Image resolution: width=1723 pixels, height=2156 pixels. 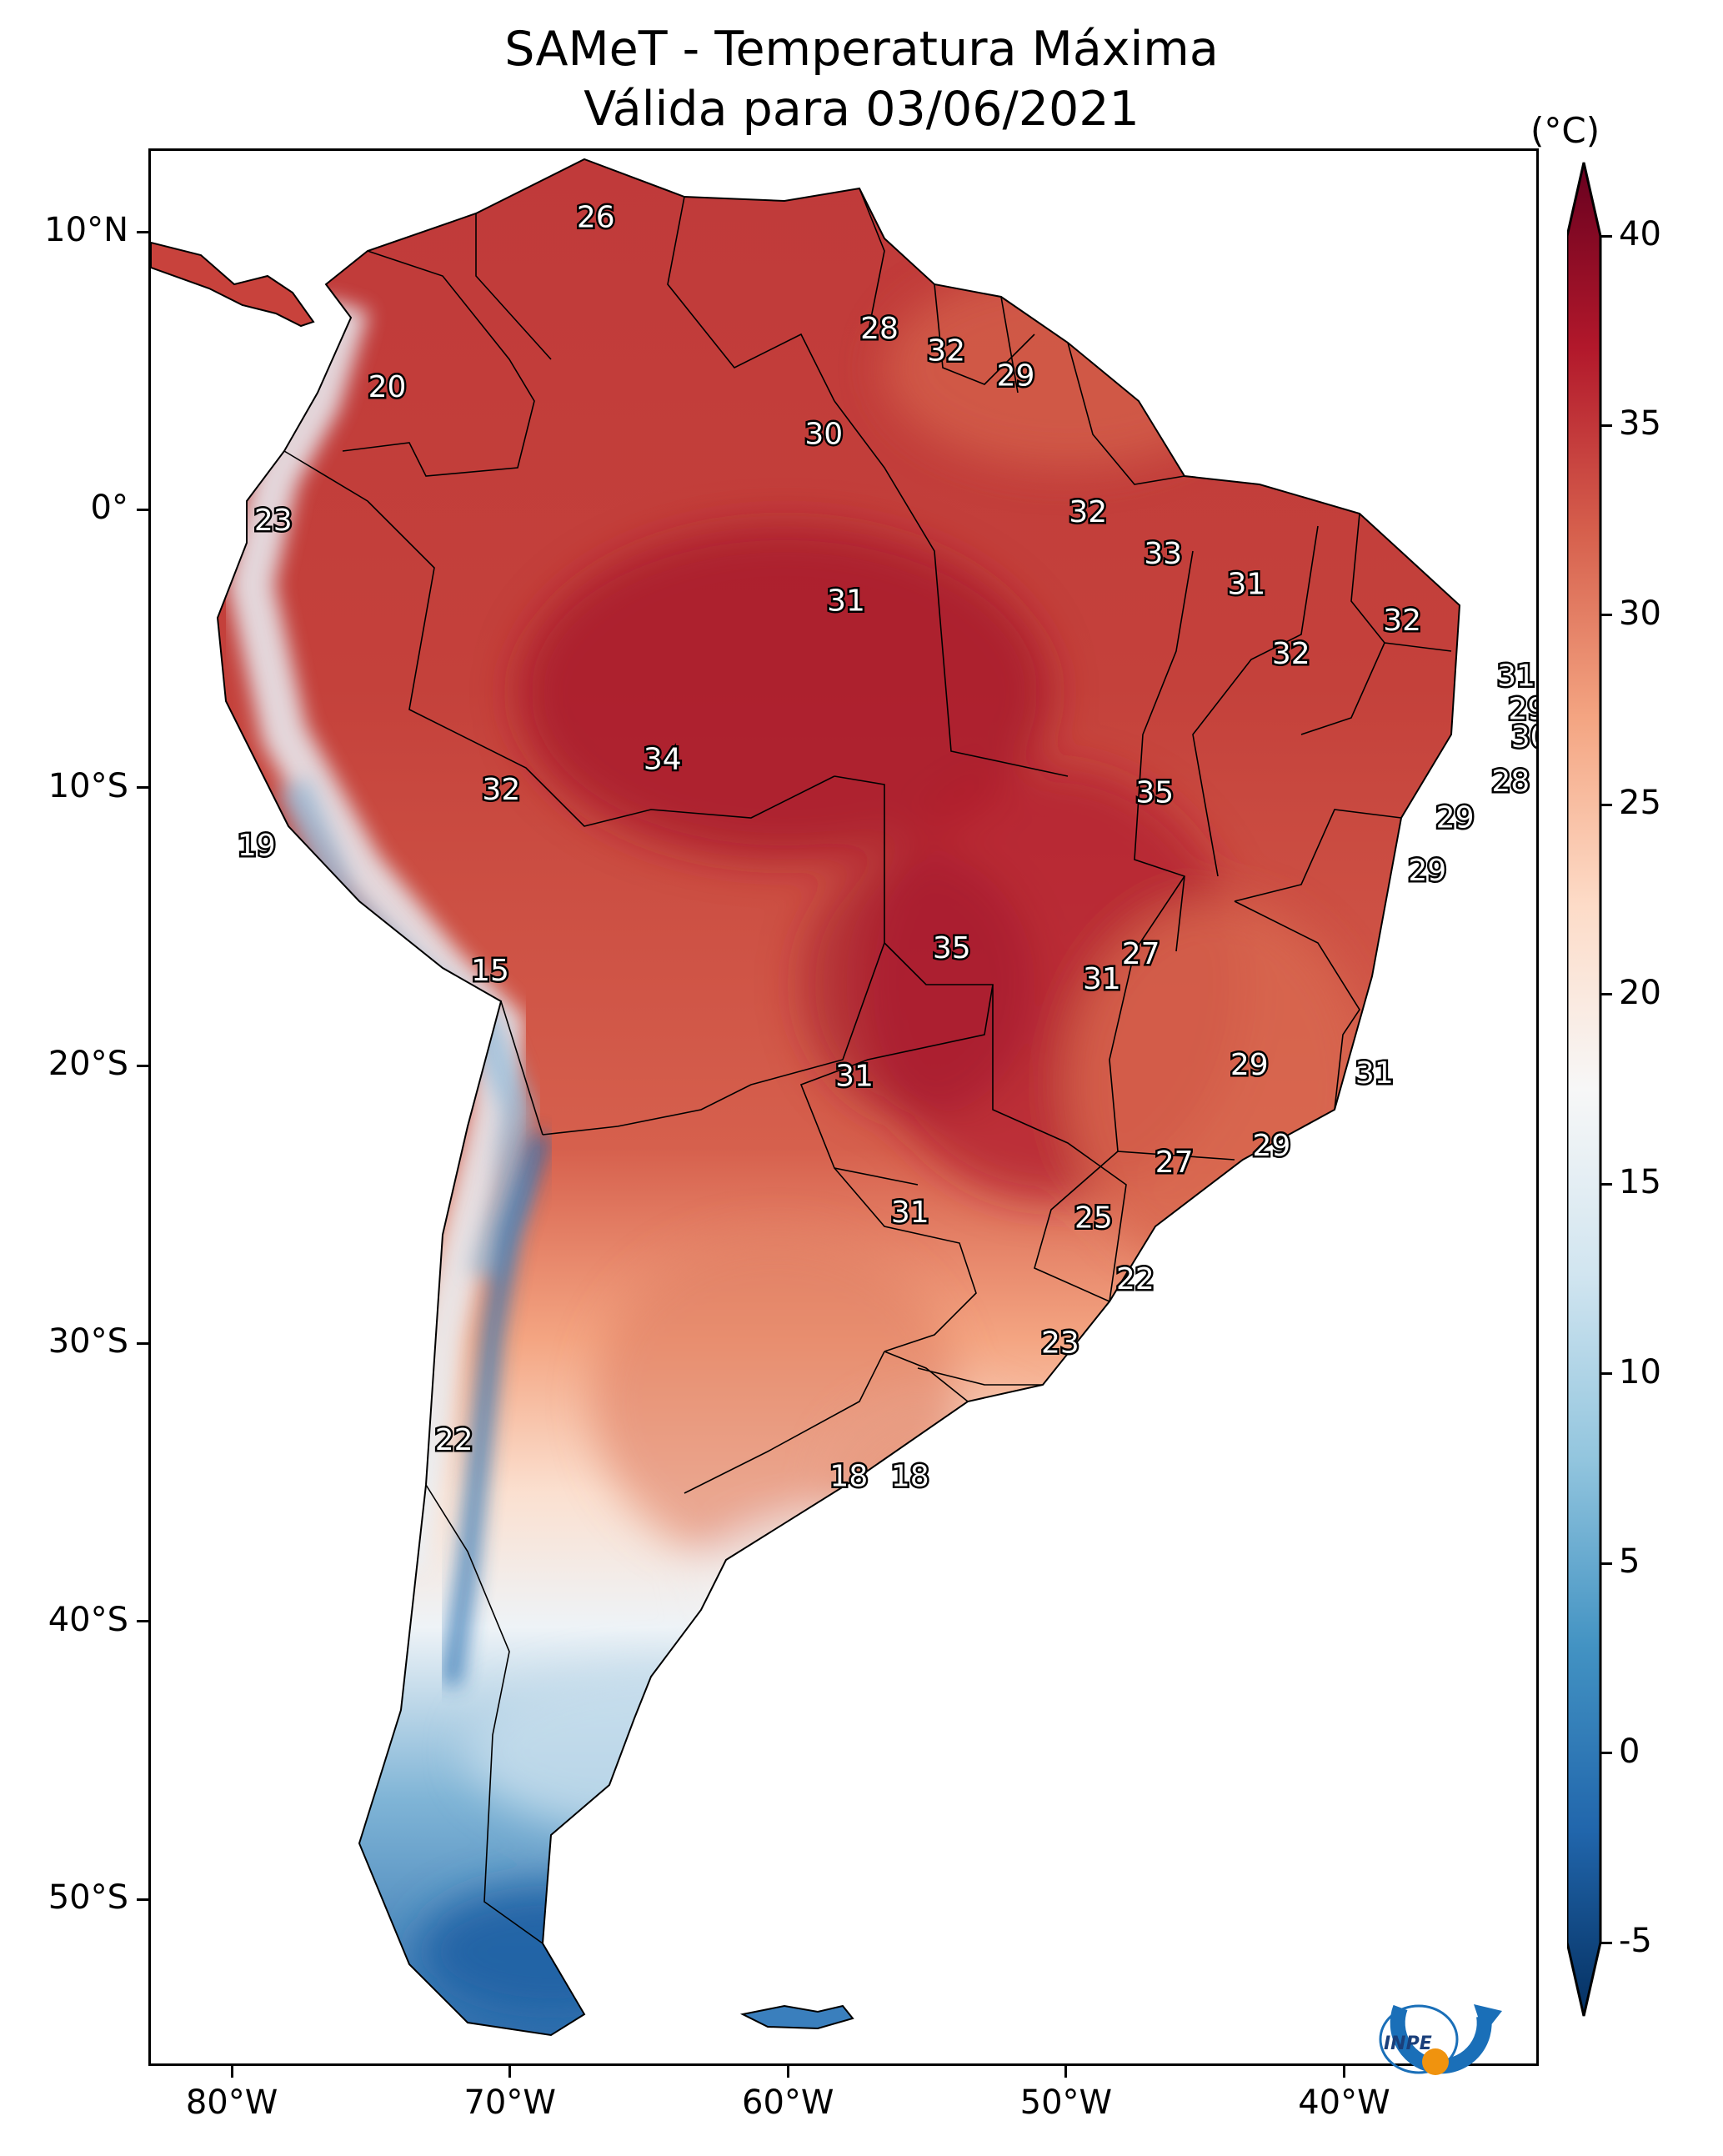 What do you see at coordinates (1640, 1371) in the screenshot?
I see `colorbar-tick-label: 10` at bounding box center [1640, 1371].